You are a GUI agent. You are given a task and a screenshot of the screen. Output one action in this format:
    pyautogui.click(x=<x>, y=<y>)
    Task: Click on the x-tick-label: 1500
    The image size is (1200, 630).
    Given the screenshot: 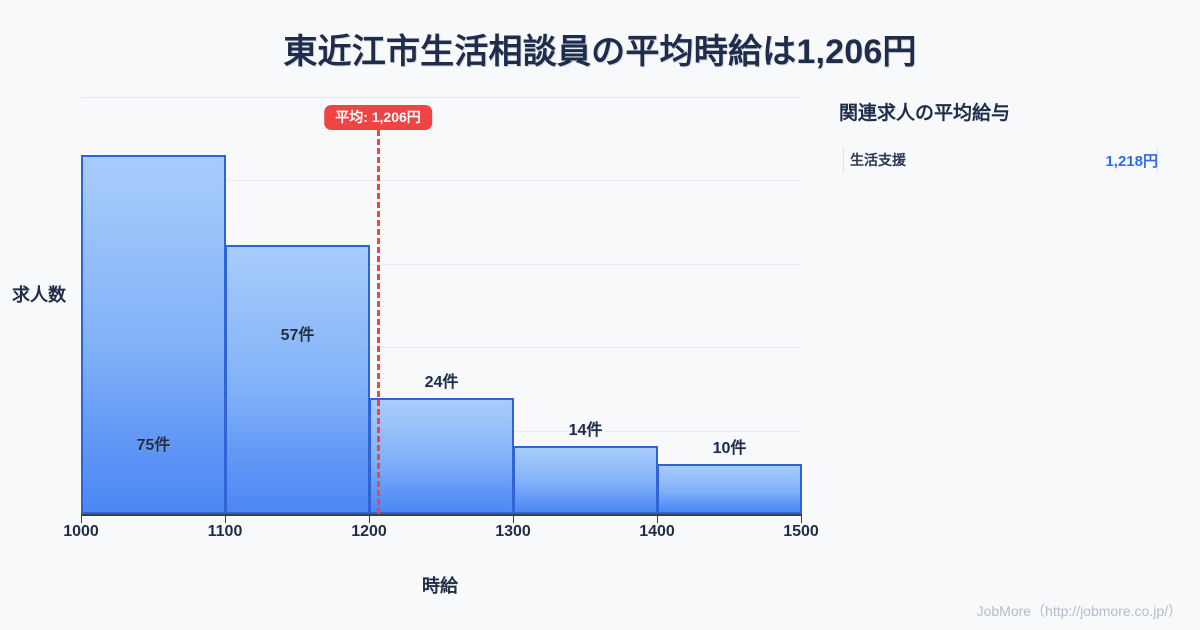 What is the action you would take?
    pyautogui.click(x=801, y=531)
    